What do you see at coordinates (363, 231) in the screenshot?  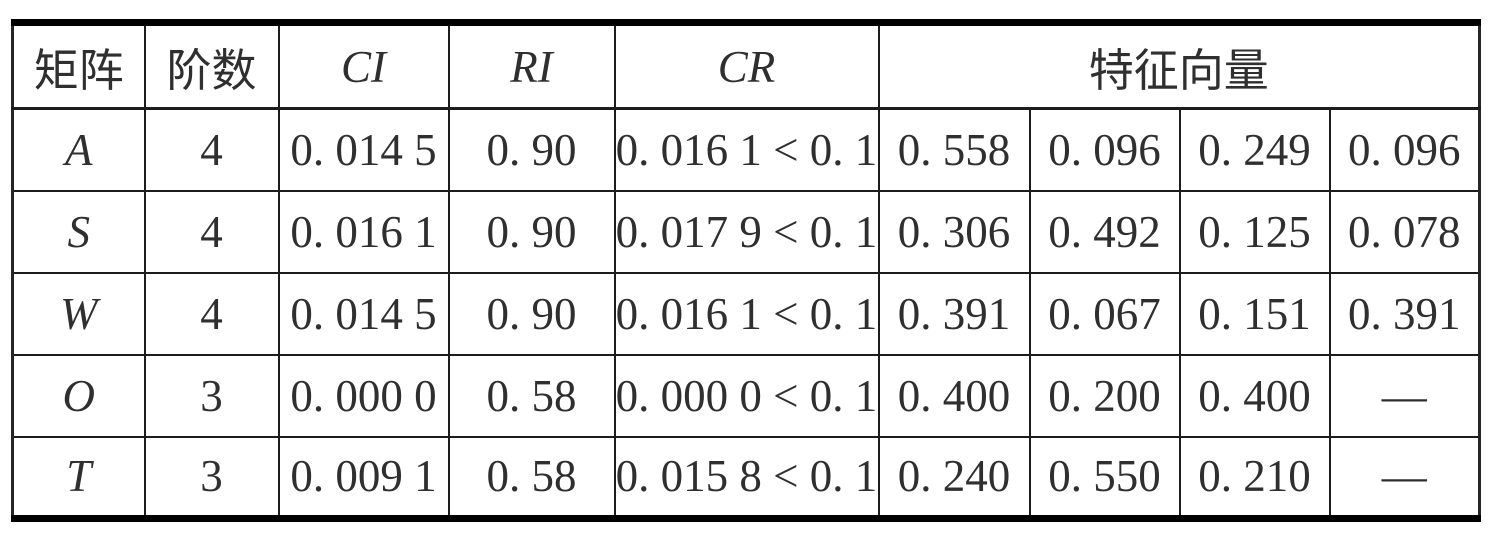 I see `ci-cell: 0. 016 1` at bounding box center [363, 231].